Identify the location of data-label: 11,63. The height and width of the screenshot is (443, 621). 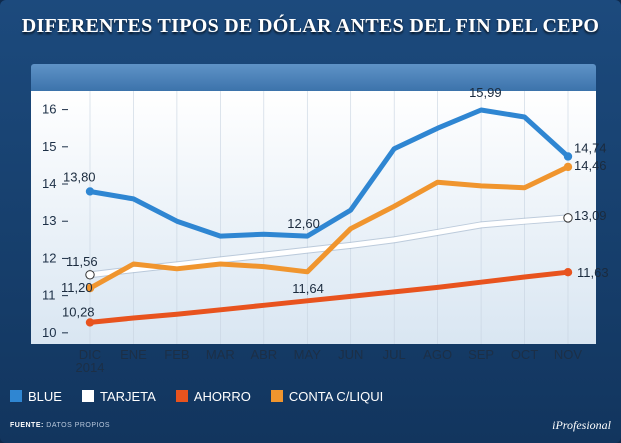
(593, 272).